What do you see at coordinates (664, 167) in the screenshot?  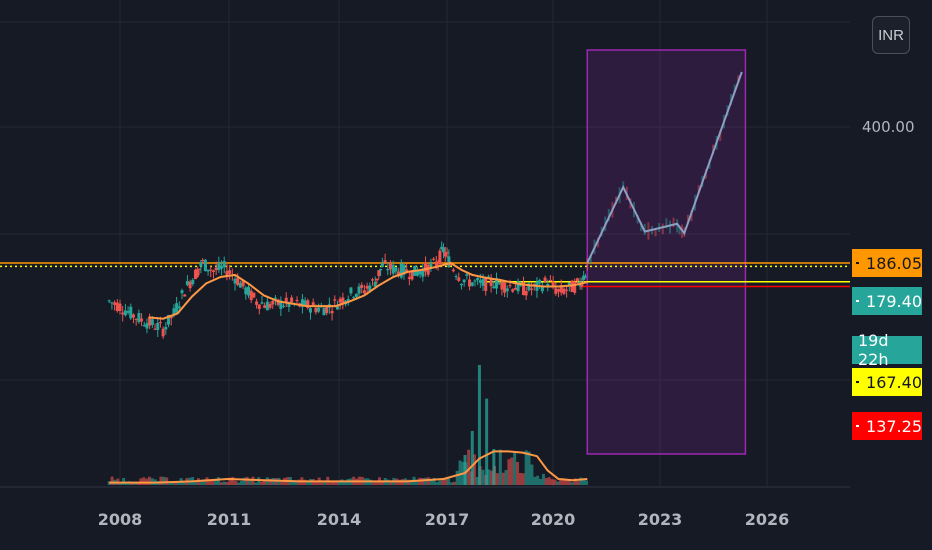 I see `projection-path-line` at bounding box center [664, 167].